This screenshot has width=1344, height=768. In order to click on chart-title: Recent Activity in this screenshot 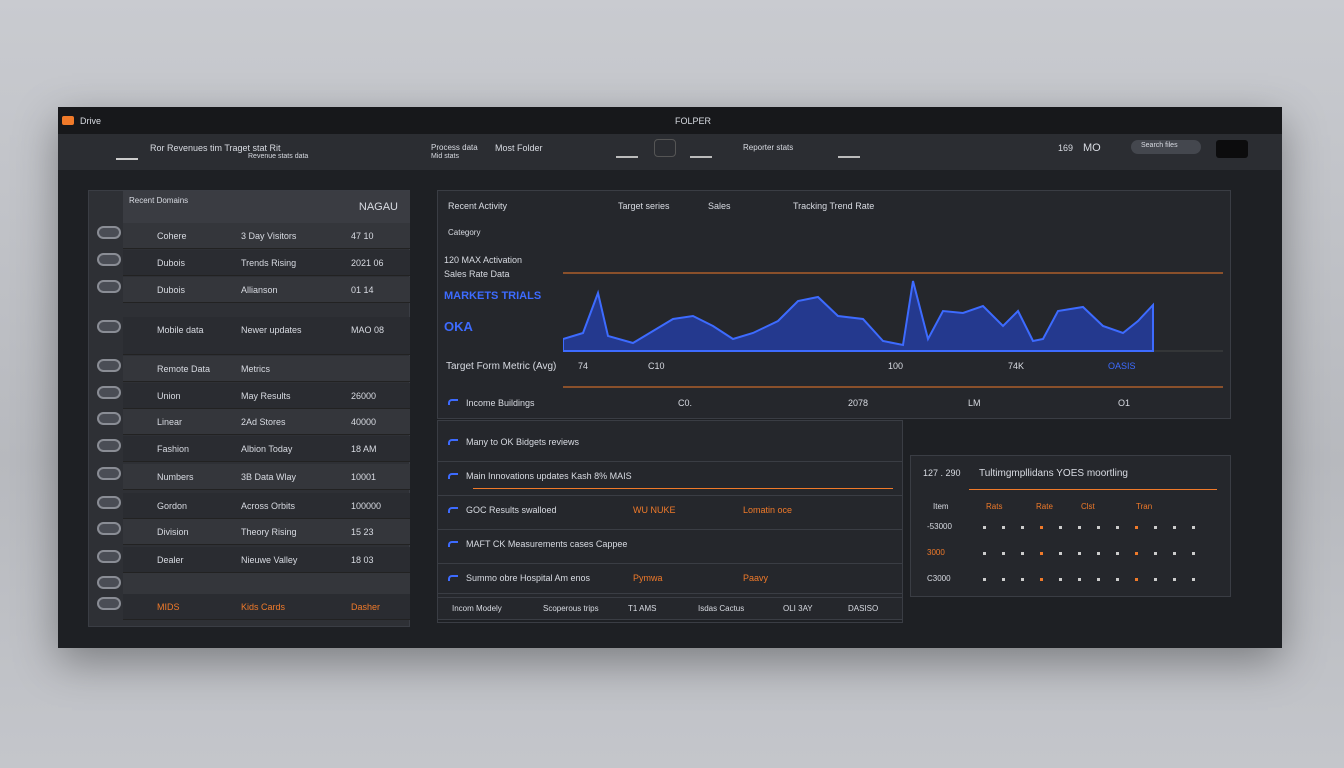, I will do `click(478, 206)`.